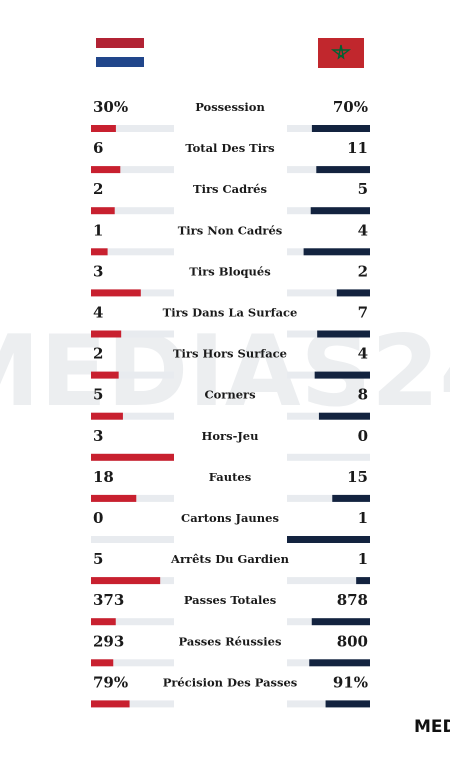  Describe the element at coordinates (352, 641) in the screenshot. I see `away-value: 800` at that location.